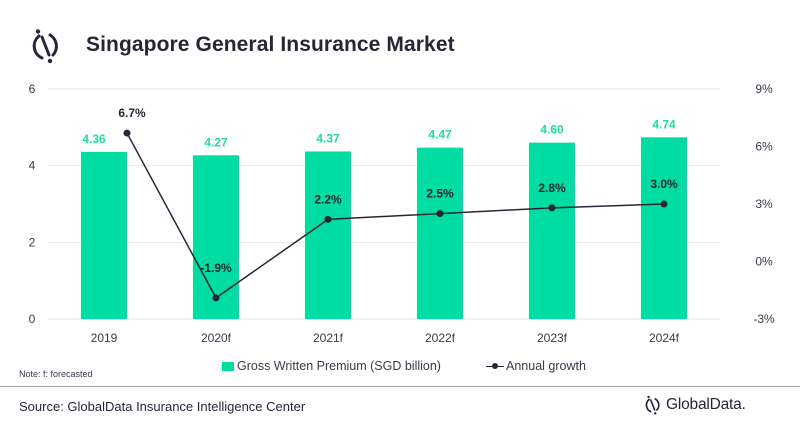 This screenshot has width=800, height=428. Describe the element at coordinates (216, 298) in the screenshot. I see `growth-point-2020f` at that location.